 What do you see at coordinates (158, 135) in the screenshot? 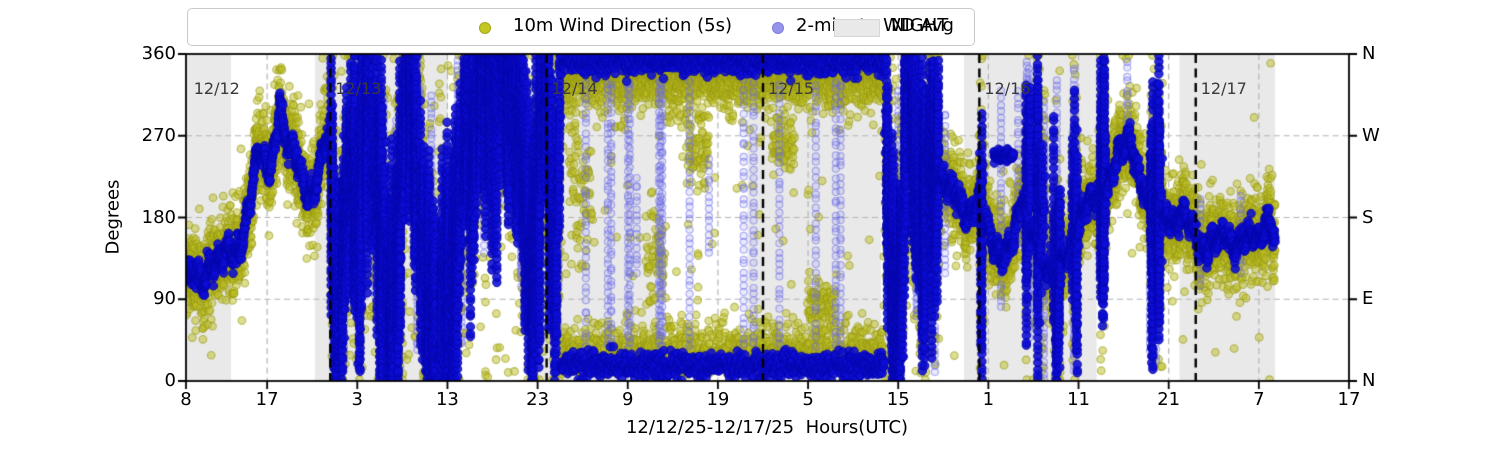
I see `y-tick-label: 270` at bounding box center [158, 135].